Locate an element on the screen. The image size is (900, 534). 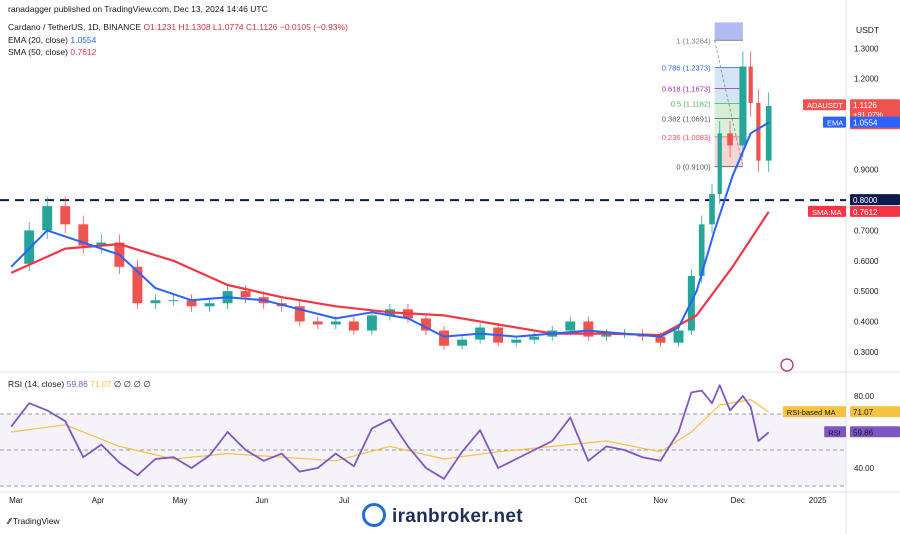
sma-legend: SMA (50, close) 0.7612 is located at coordinates (52, 52).